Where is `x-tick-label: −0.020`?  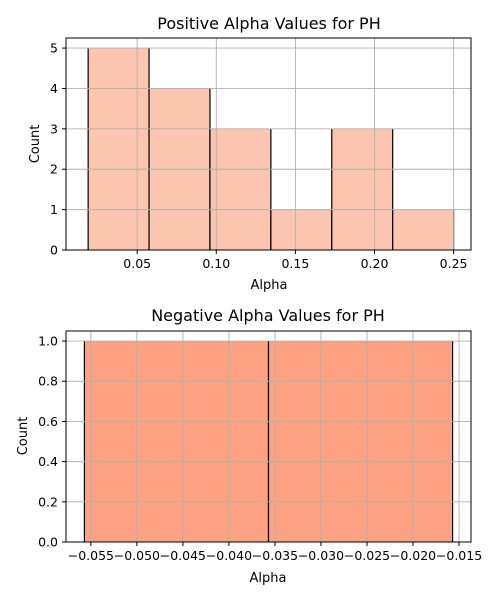 x-tick-label: −0.020 is located at coordinates (413, 555).